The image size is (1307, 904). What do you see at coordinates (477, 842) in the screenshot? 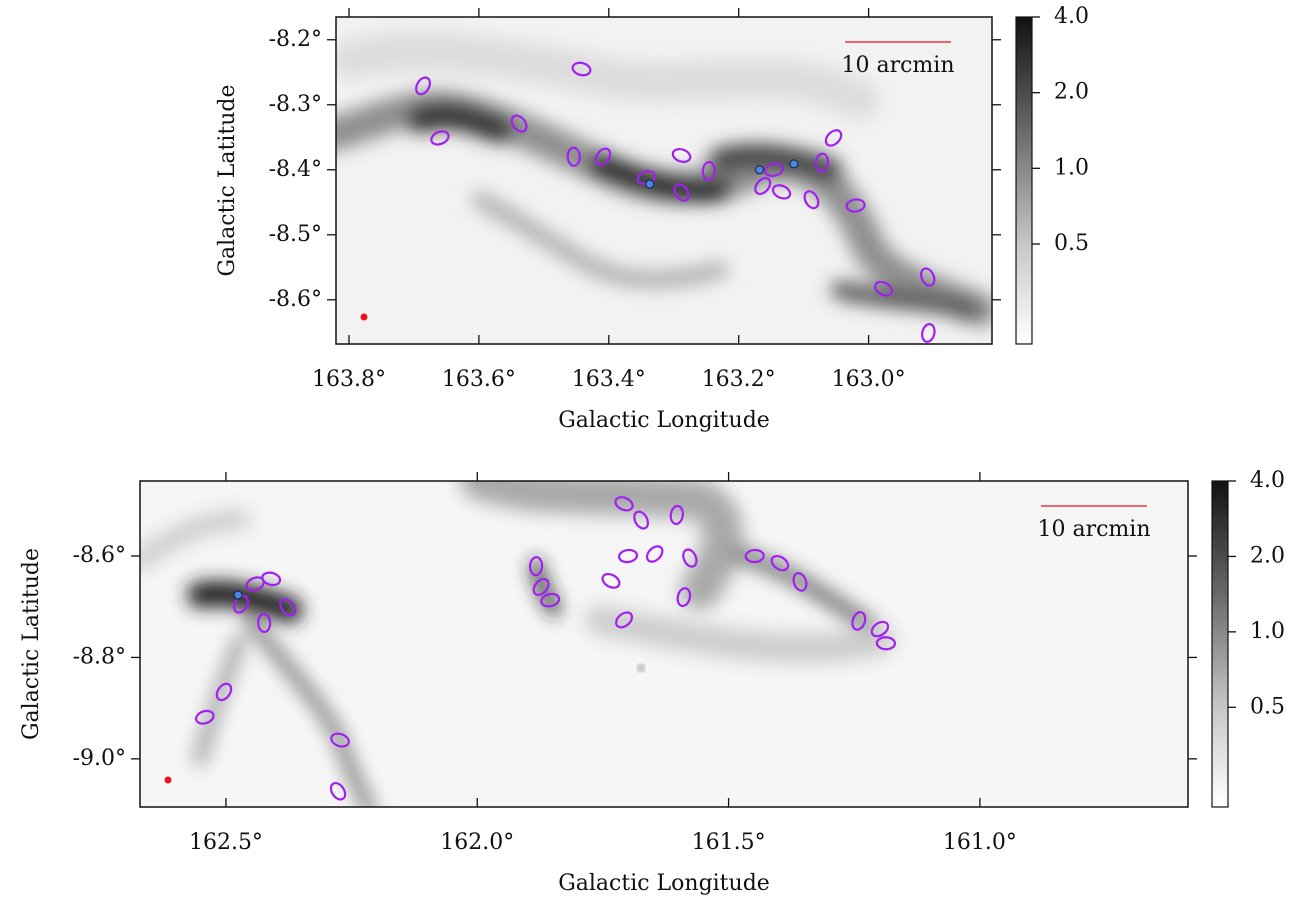
I see `x-tick-label: 162.0°` at bounding box center [477, 842].